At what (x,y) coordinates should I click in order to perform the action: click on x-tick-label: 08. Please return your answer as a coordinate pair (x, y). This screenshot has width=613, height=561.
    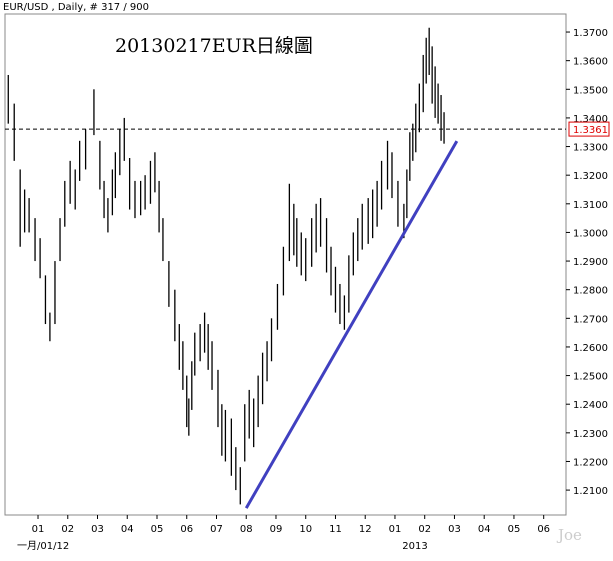
    Looking at the image, I should click on (246, 529).